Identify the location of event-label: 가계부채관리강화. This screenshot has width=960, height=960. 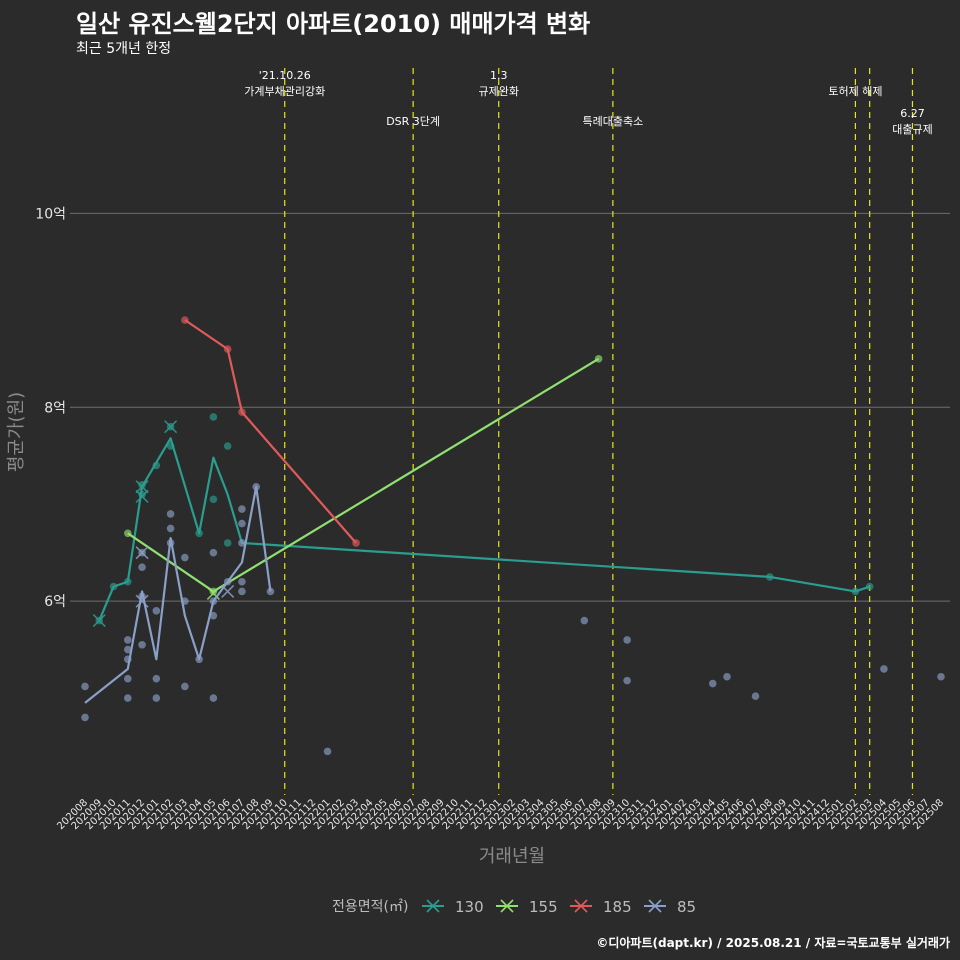
(284, 91).